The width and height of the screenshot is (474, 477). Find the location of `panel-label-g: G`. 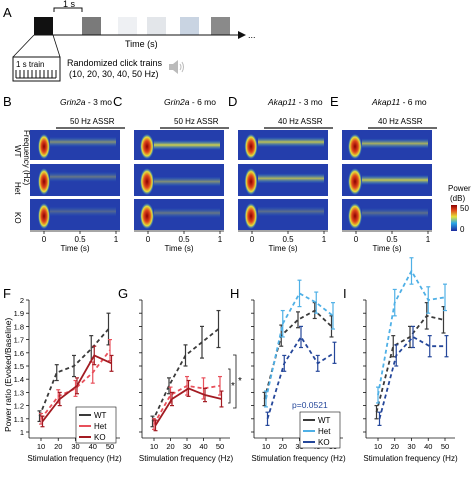

panel-label-g: G is located at coordinates (123, 293).